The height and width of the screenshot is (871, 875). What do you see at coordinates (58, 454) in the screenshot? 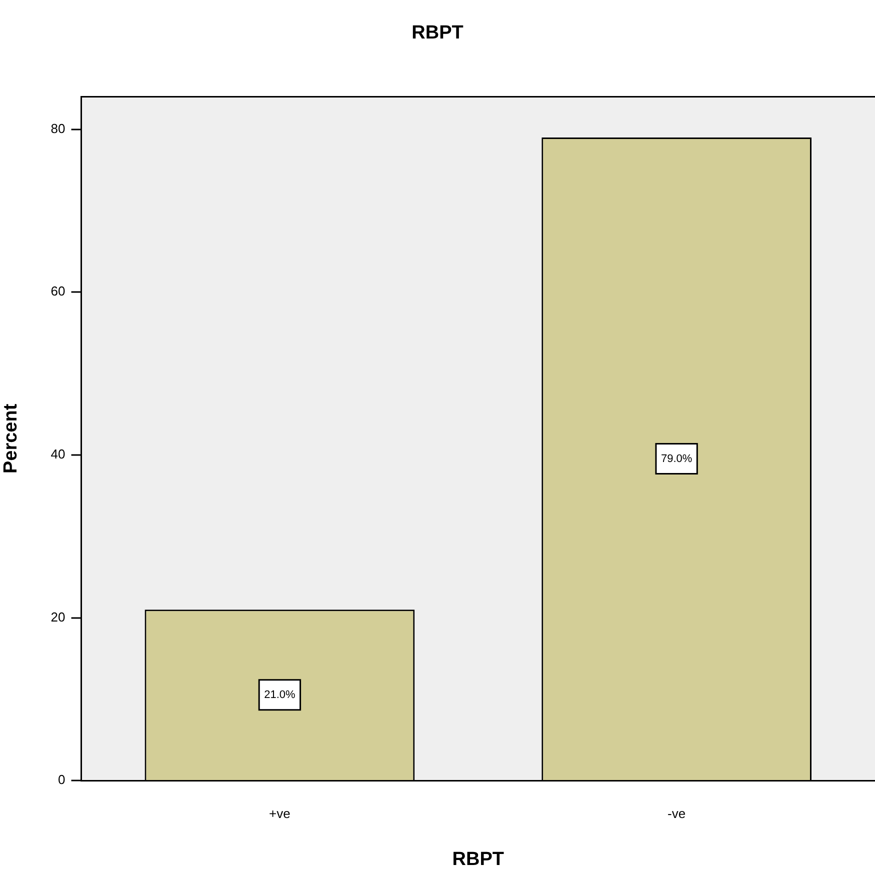
I see `y-tick-label: 40` at bounding box center [58, 454].